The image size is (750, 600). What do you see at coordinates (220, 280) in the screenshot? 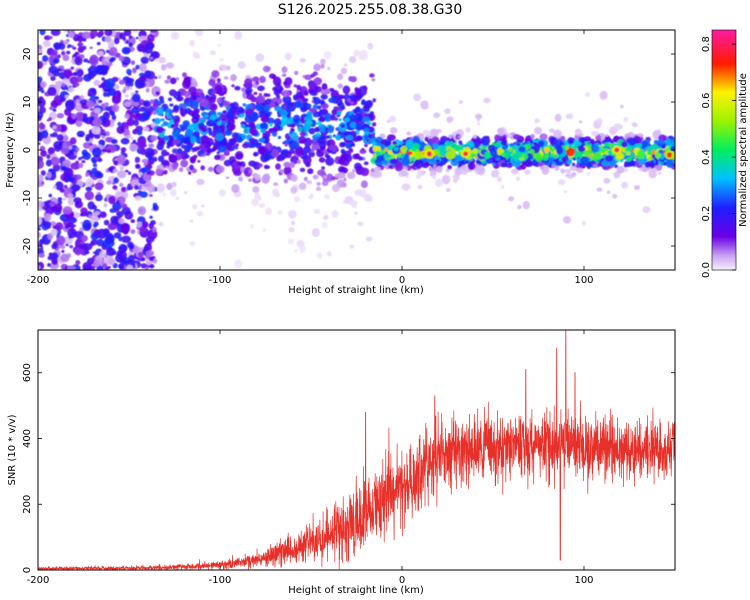
I see `spectrogram-x-tick-label: -100` at bounding box center [220, 280].